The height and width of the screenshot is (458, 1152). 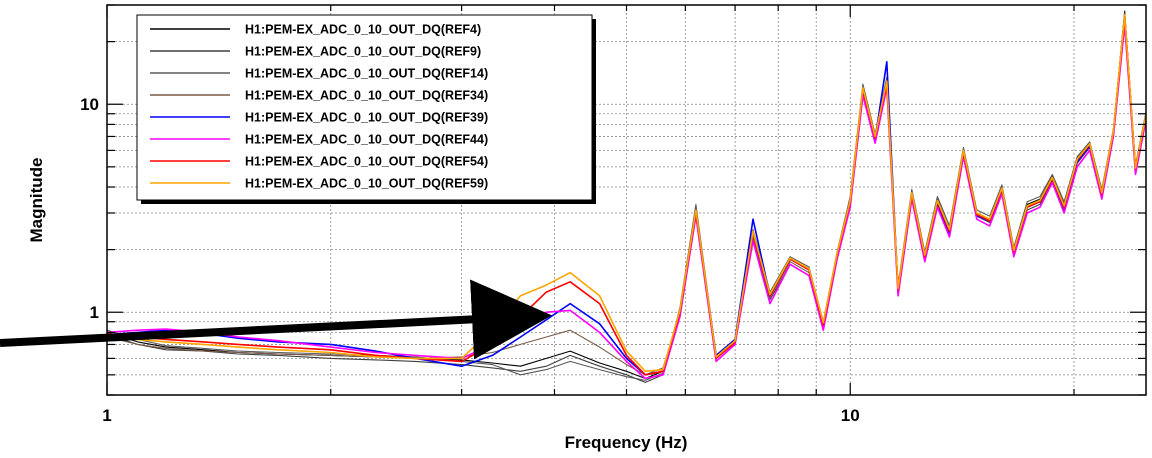 I want to click on x-tick-label: 1, so click(x=106, y=415).